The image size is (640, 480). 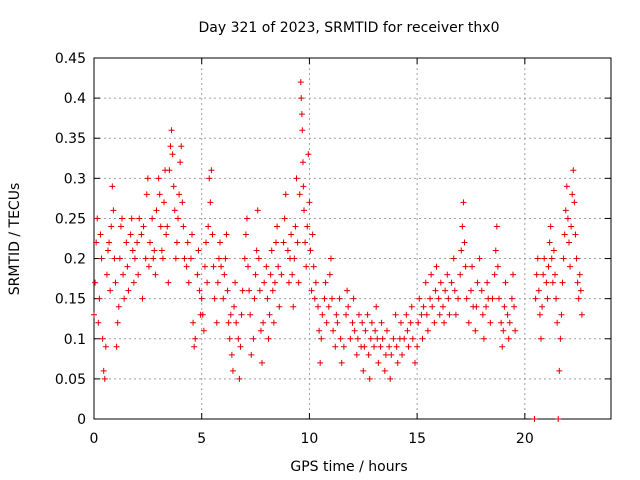 I want to click on y-axis-label: SRMTID / TECUs, so click(x=15, y=239).